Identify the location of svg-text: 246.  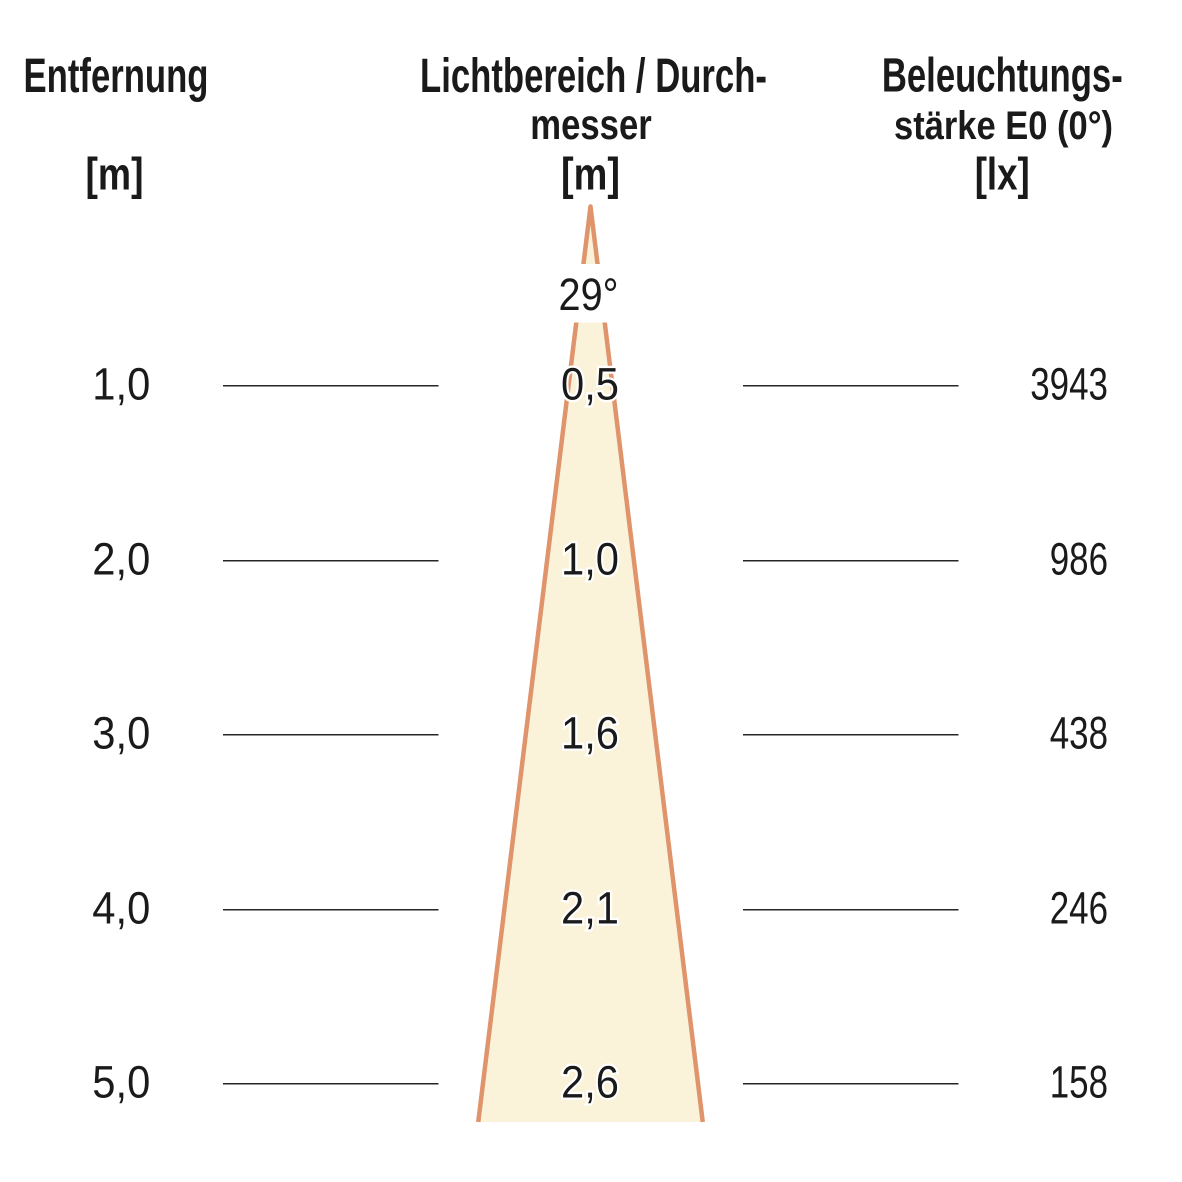
(1079, 908).